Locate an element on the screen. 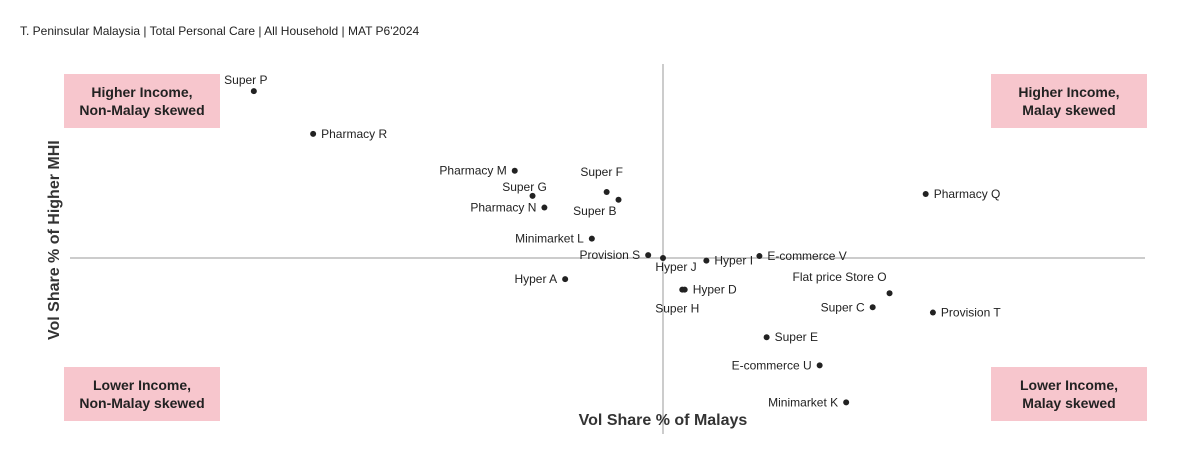 Image resolution: width=1191 pixels, height=451 pixels. point-label: Super F is located at coordinates (601, 172).